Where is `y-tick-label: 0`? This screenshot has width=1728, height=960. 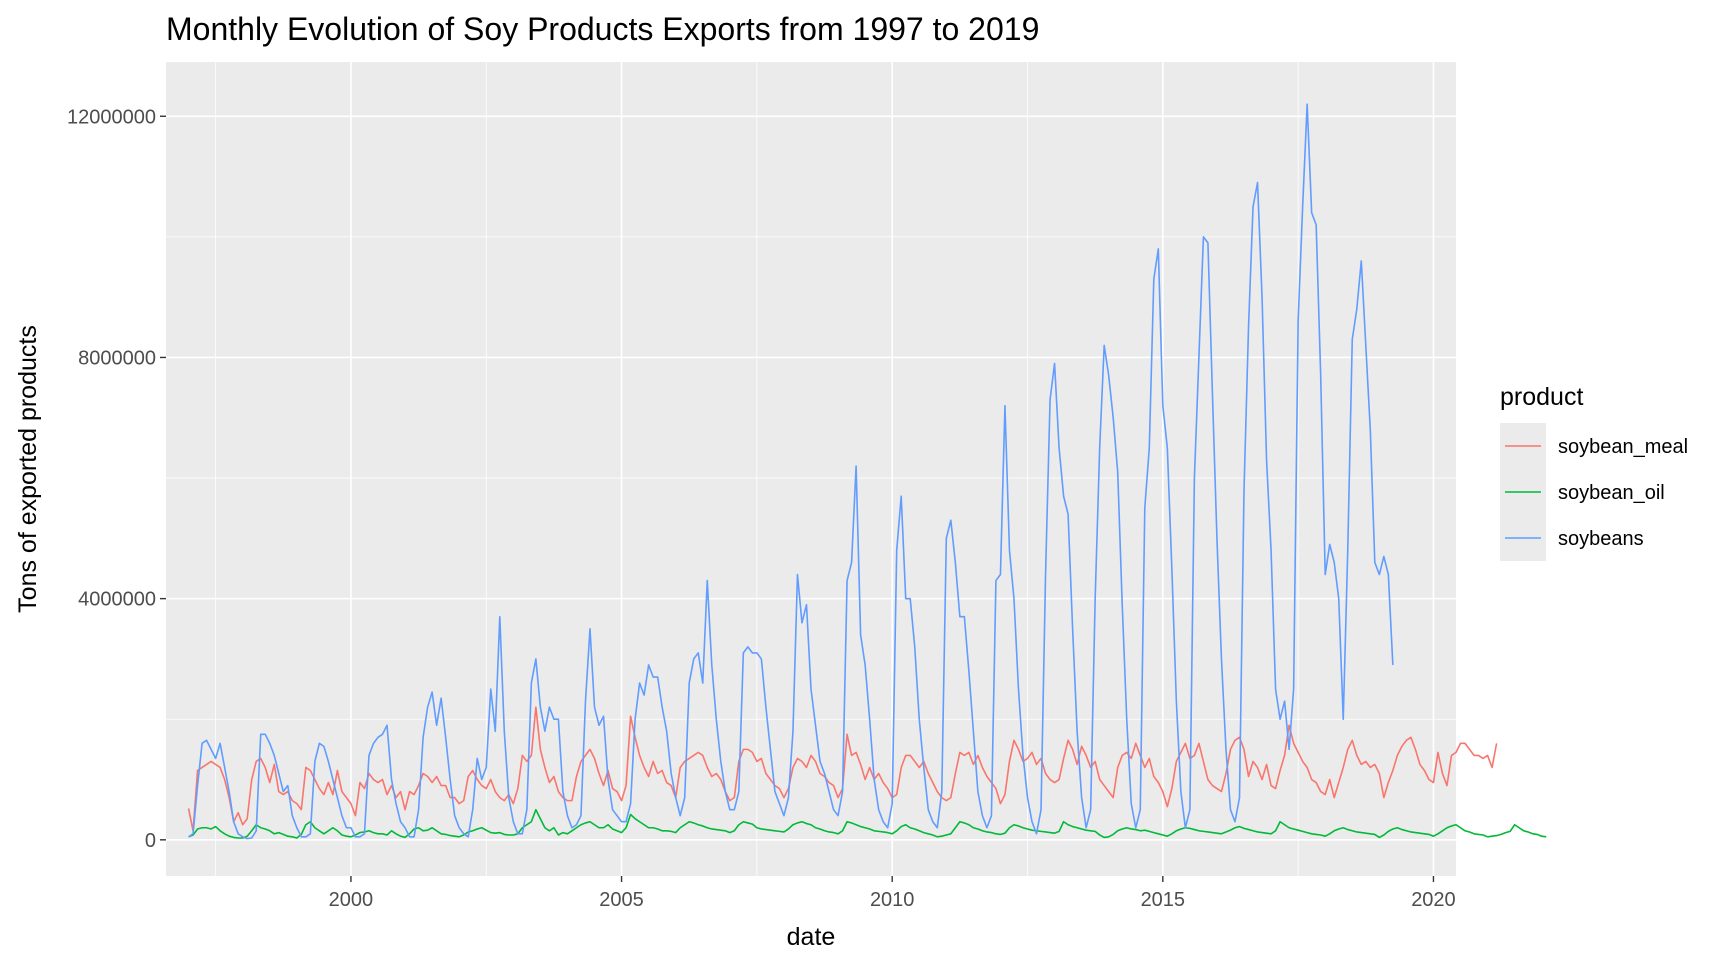
y-tick-label: 0 is located at coordinates (150, 841).